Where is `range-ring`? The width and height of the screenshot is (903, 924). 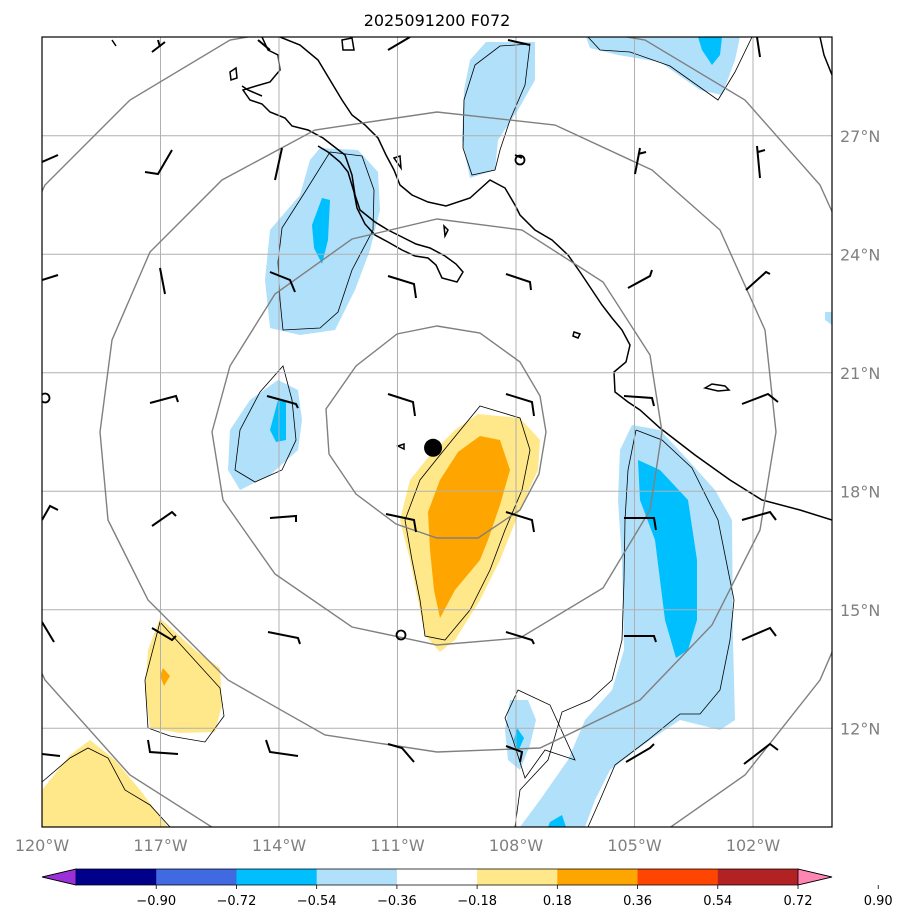 range-ring is located at coordinates (436, 432).